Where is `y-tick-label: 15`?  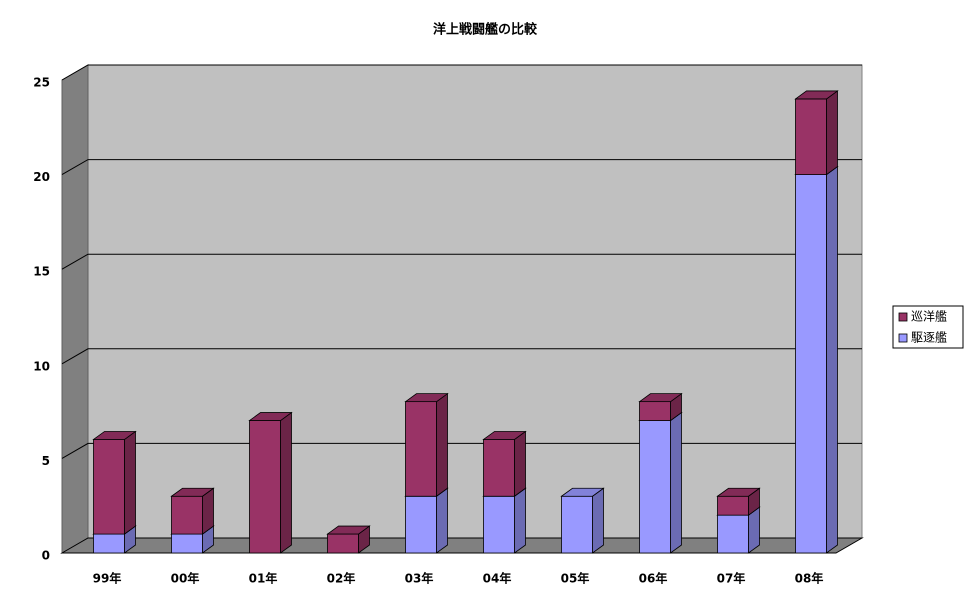 y-tick-label: 15 is located at coordinates (41, 272).